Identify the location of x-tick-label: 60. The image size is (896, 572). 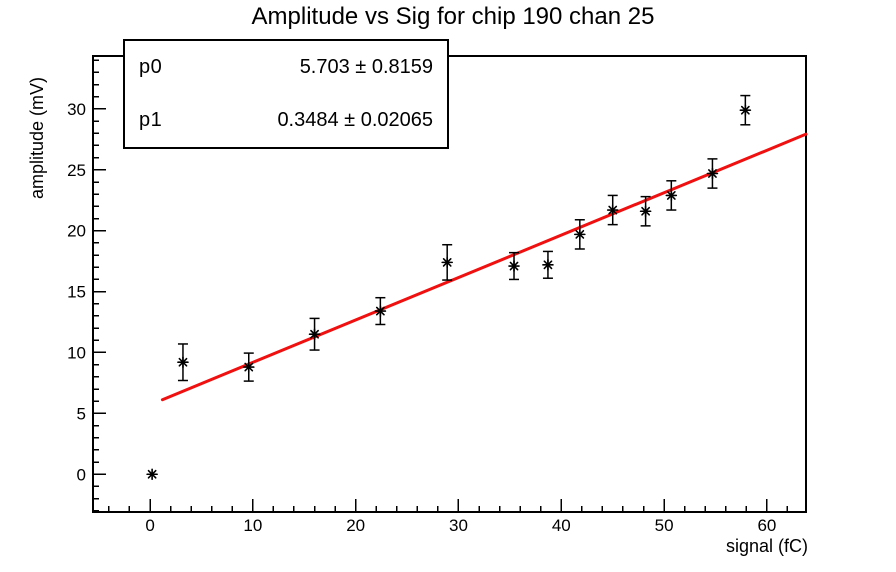
(766, 525).